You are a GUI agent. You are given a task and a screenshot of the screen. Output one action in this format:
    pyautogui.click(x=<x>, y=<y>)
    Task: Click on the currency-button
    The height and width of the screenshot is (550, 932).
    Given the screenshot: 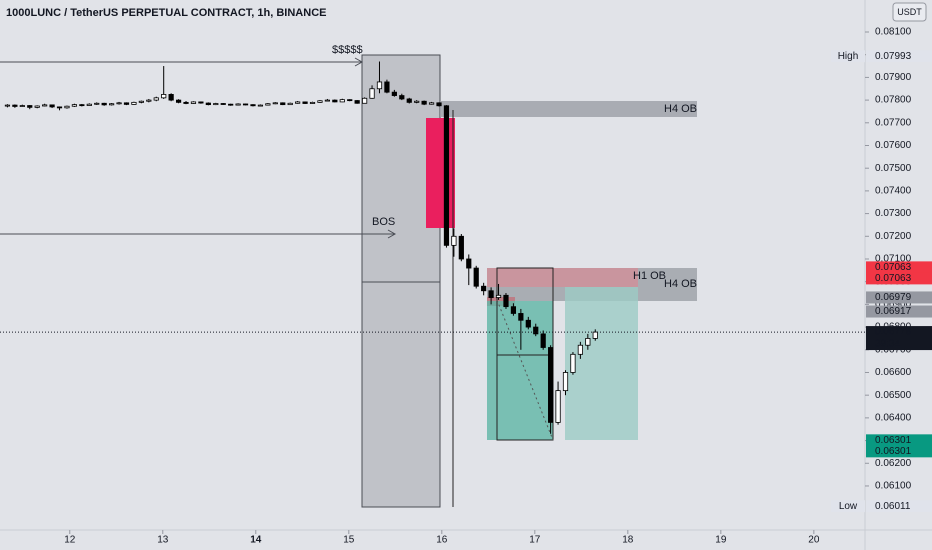 What is the action you would take?
    pyautogui.click(x=909, y=12)
    